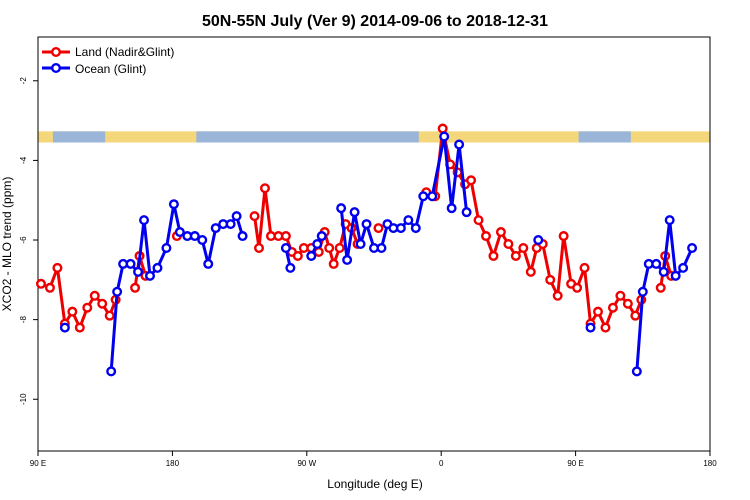 The height and width of the screenshot is (500, 750). Describe the element at coordinates (23, 81) in the screenshot. I see `y-tick-label: -2` at that location.